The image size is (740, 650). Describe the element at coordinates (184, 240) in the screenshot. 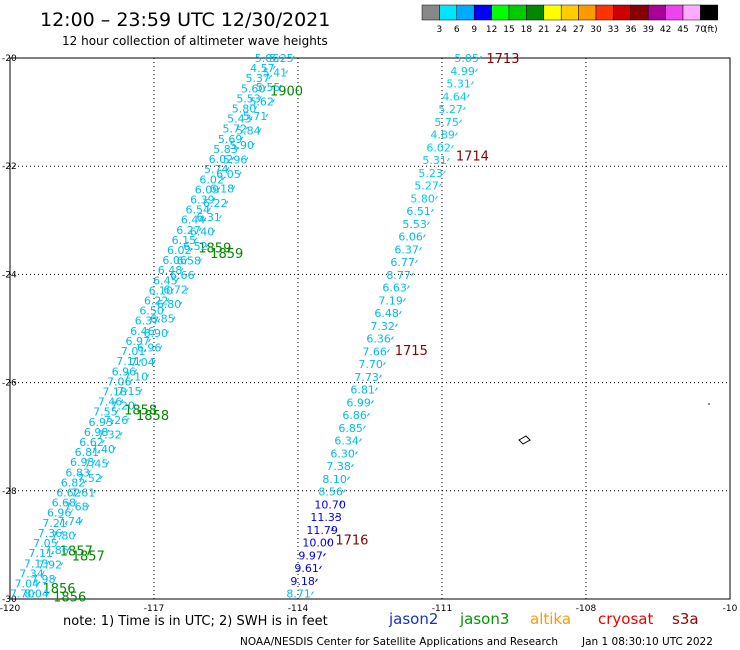

I see `swh-value: 6.15` at that location.